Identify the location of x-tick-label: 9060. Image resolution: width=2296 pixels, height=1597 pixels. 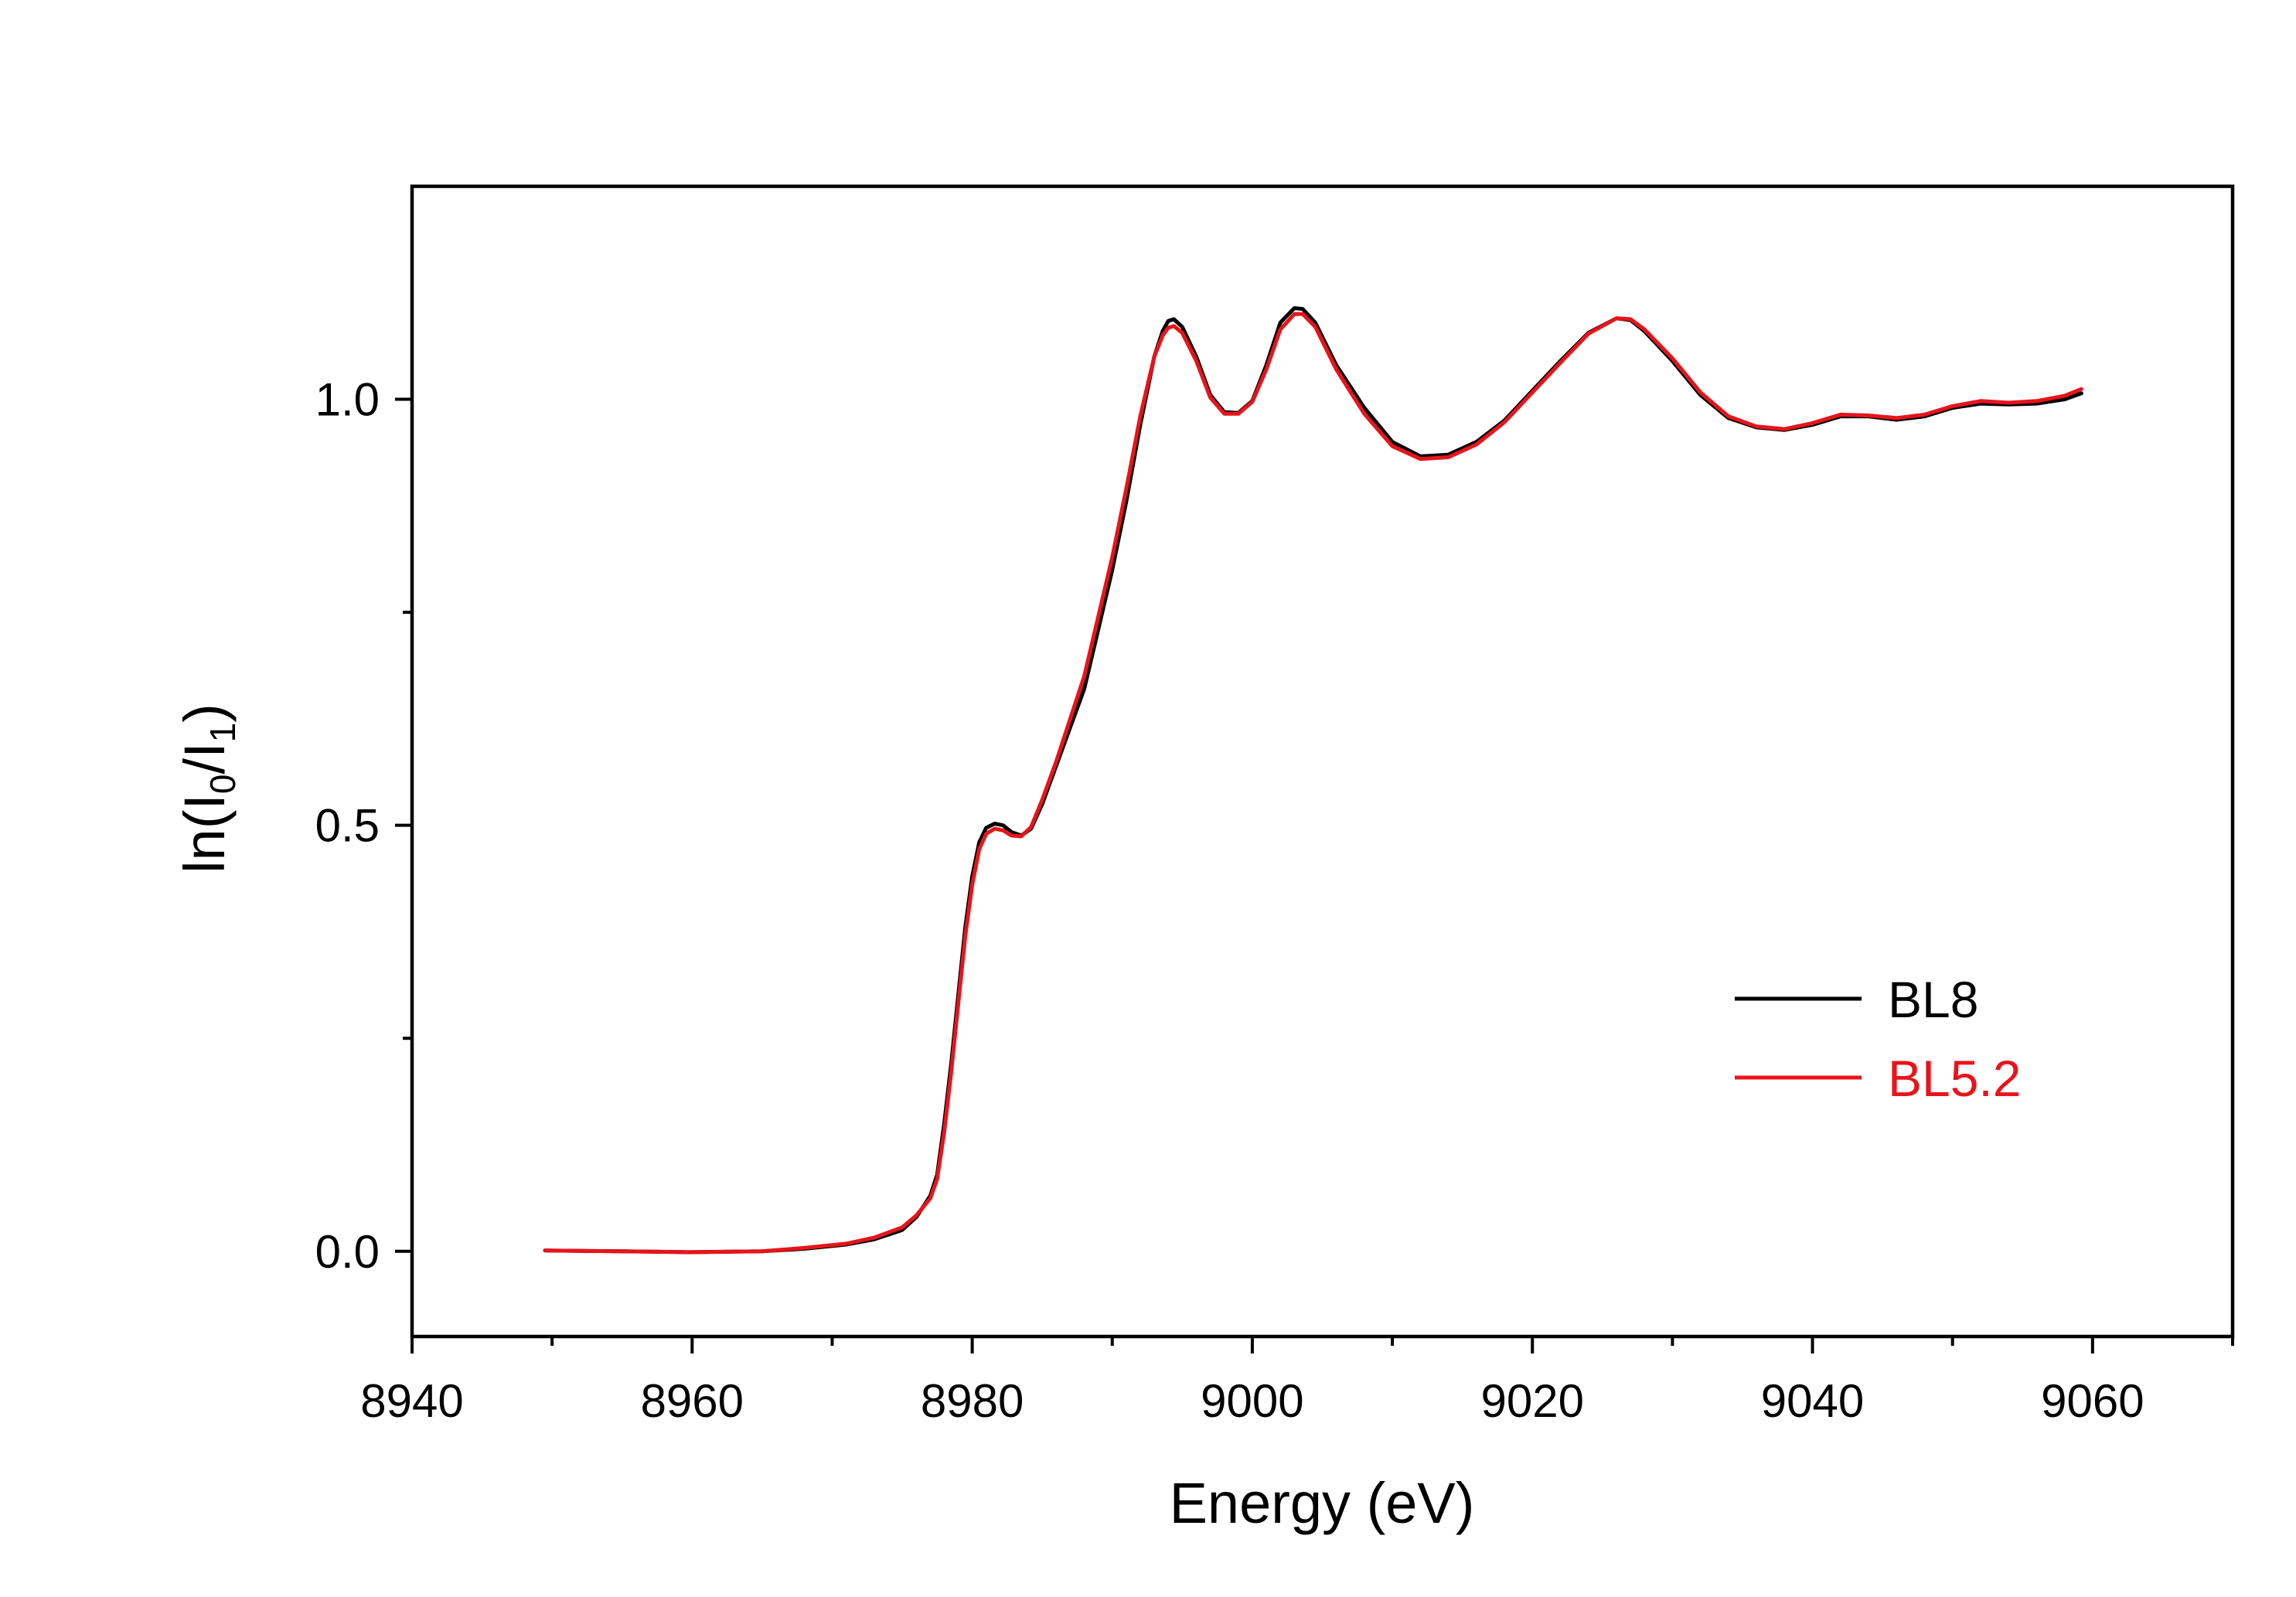
(2092, 1401).